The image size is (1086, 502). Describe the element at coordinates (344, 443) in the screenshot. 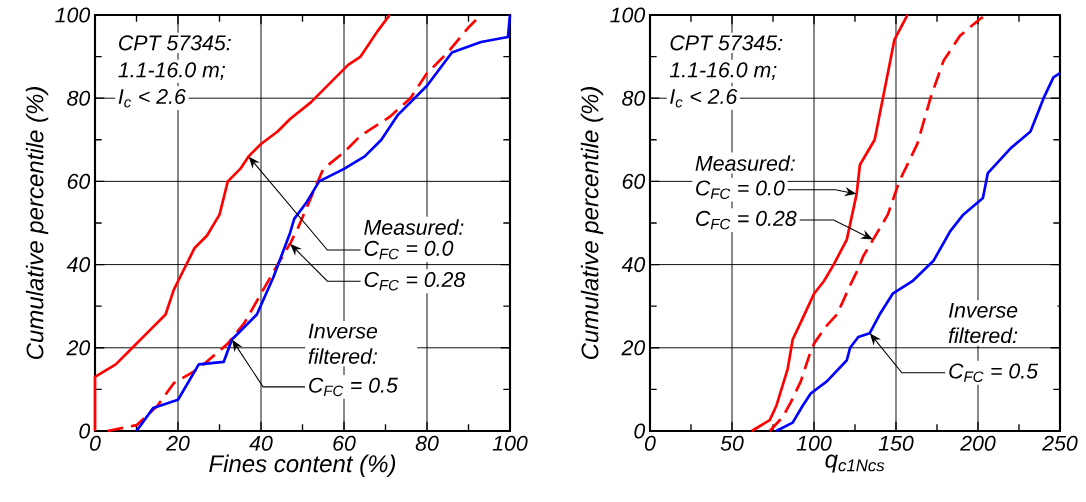

I see `x-tick-label: 60` at that location.